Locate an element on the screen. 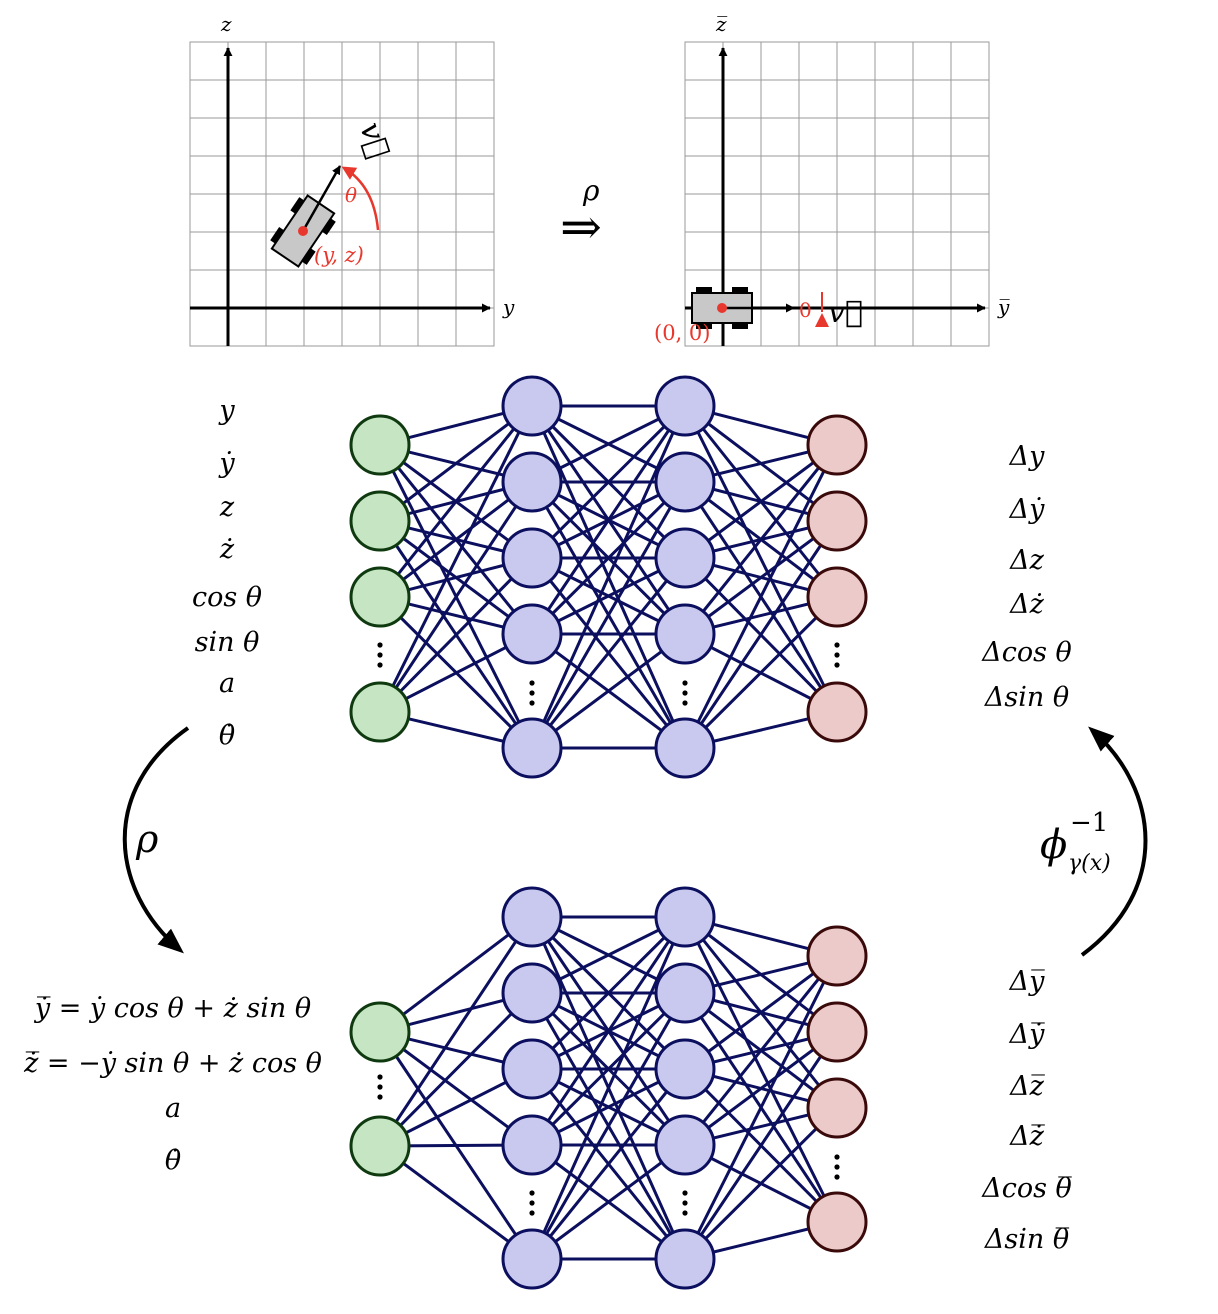 The width and height of the screenshot is (1218, 1314). y-axis-label-left: y is located at coordinates (508, 307).